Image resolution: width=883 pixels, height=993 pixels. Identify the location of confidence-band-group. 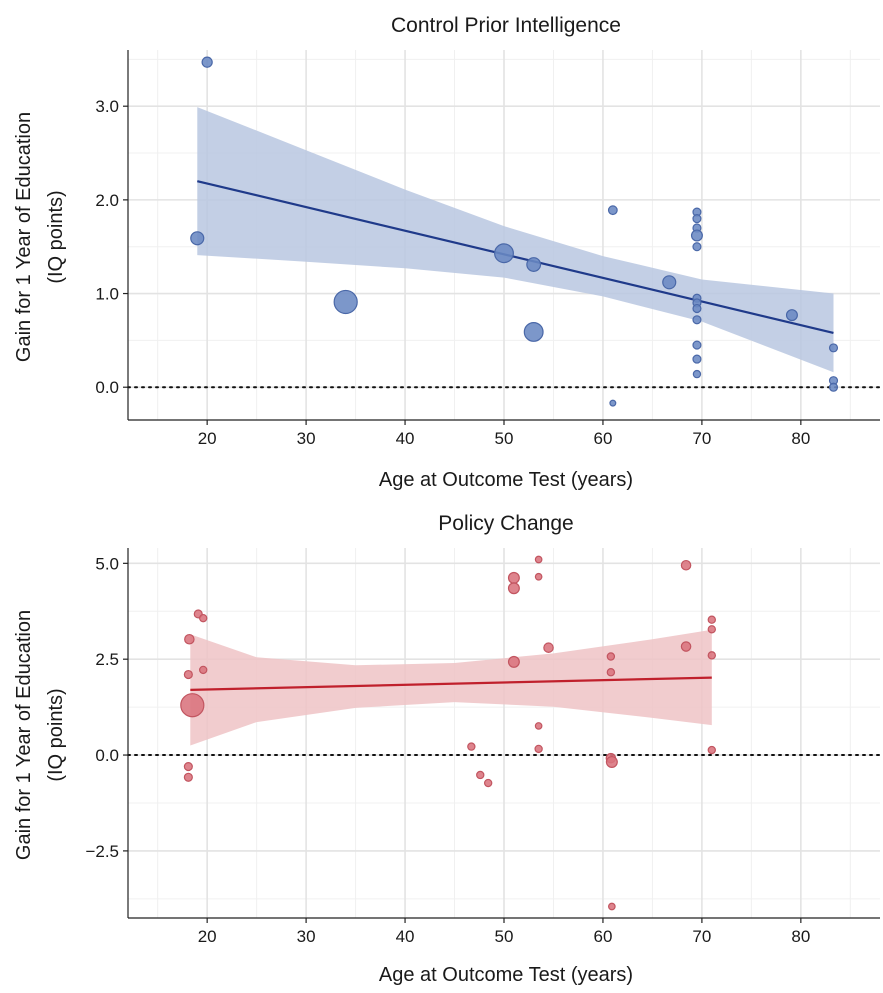
(451, 687).